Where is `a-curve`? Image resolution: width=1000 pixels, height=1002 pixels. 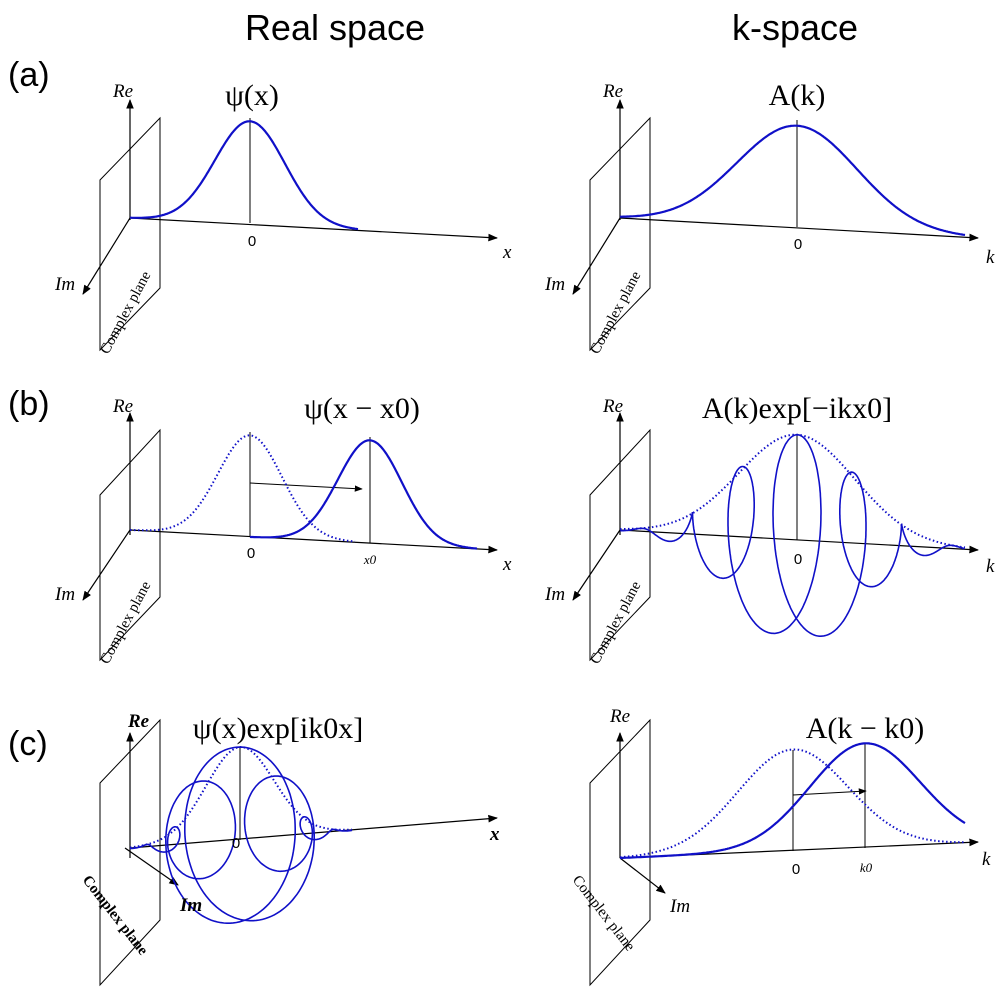
a-curve is located at coordinates (793, 180).